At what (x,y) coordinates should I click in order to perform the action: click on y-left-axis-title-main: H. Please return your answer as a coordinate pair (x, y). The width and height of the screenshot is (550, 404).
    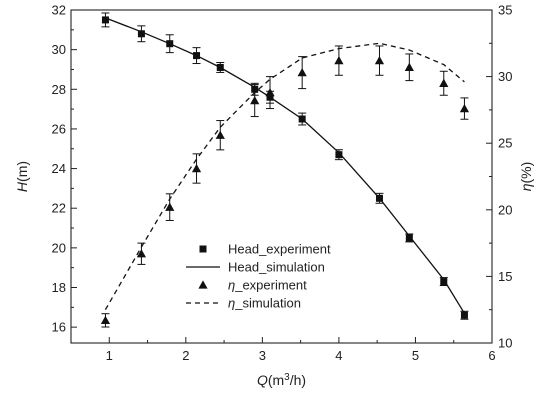
    Looking at the image, I should click on (22, 186).